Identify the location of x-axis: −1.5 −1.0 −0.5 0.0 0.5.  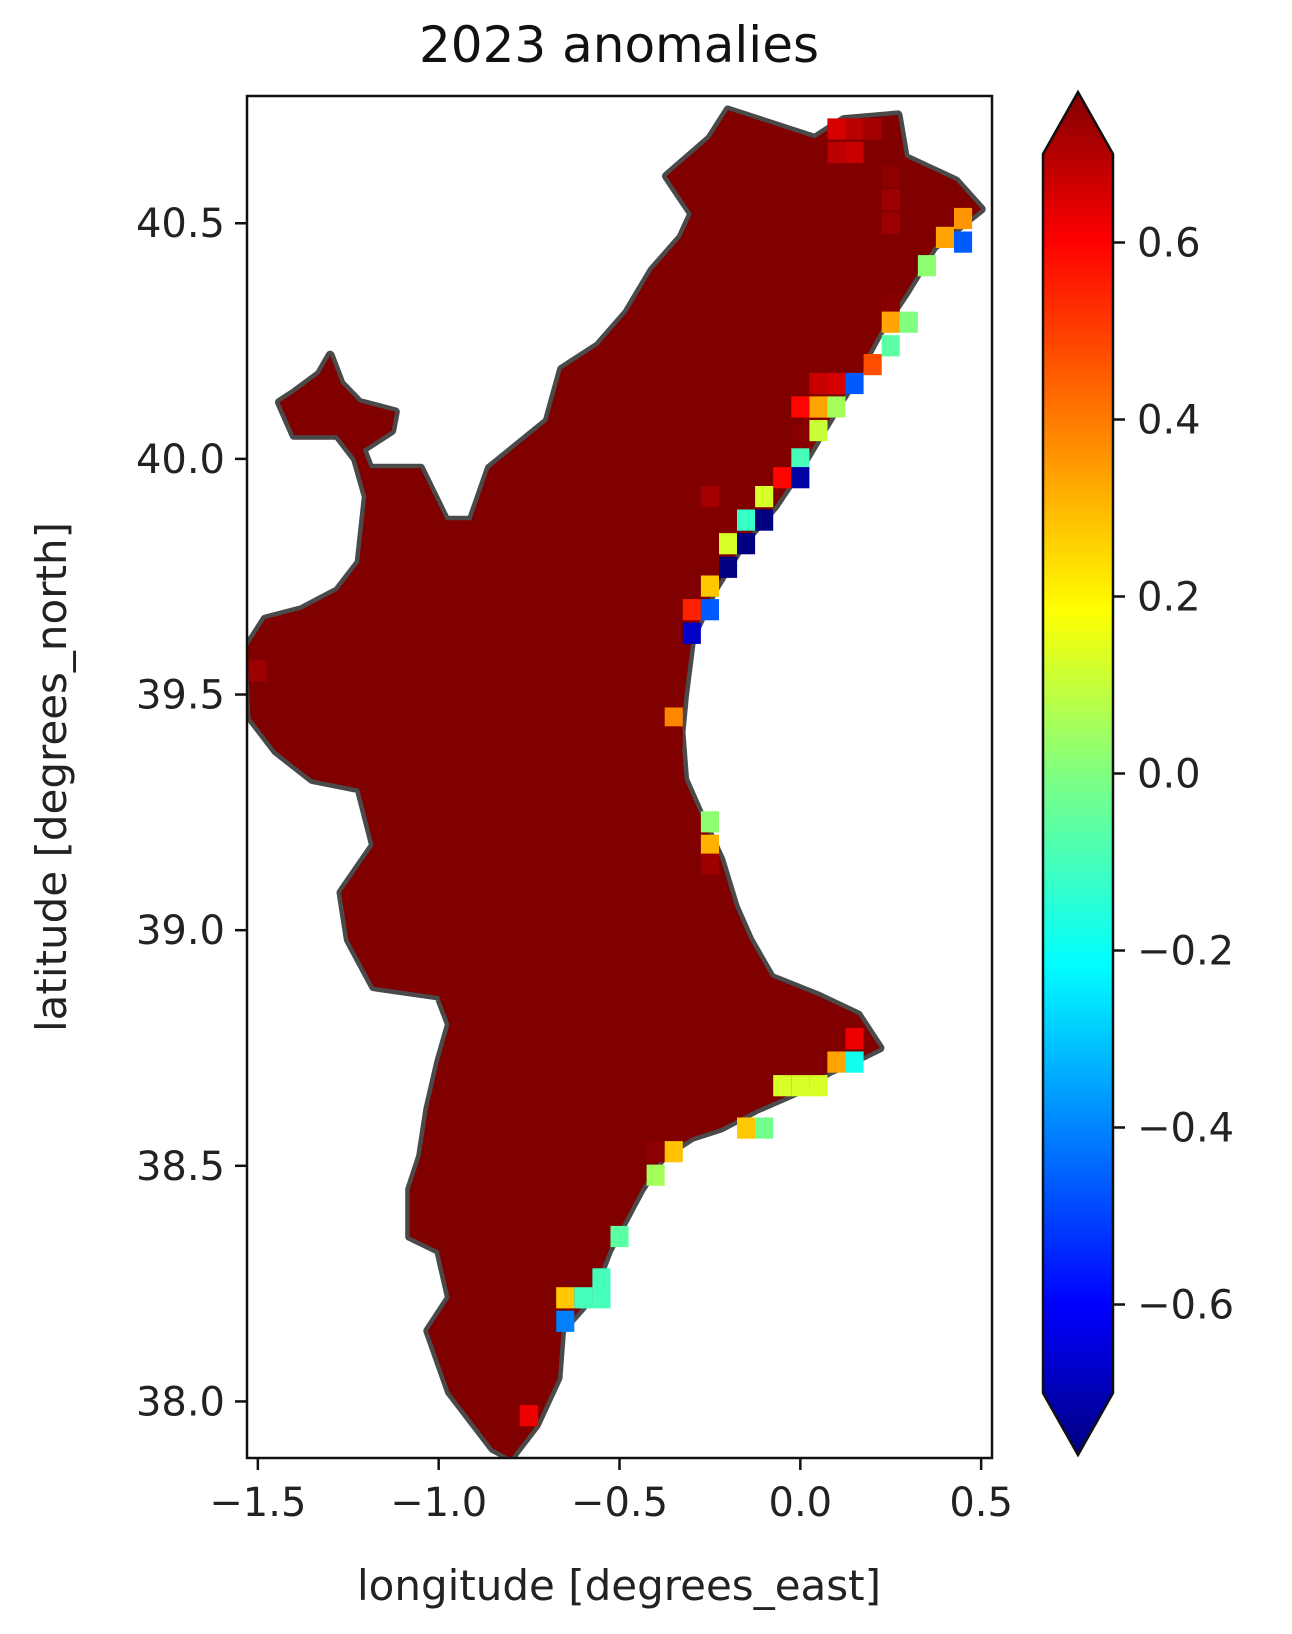
(611, 1492).